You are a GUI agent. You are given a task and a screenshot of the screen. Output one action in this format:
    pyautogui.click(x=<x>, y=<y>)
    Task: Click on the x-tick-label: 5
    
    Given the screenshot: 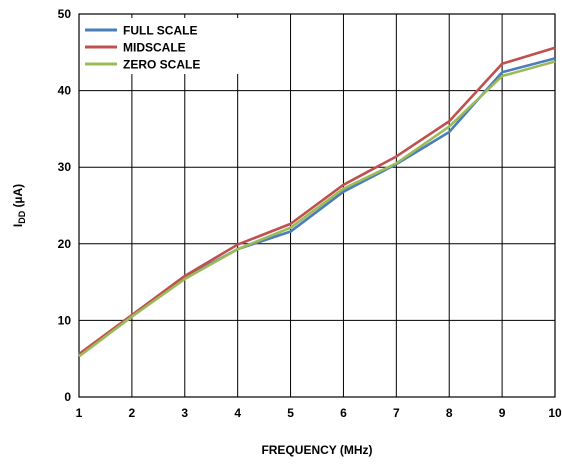 What is the action you would take?
    pyautogui.click(x=290, y=413)
    